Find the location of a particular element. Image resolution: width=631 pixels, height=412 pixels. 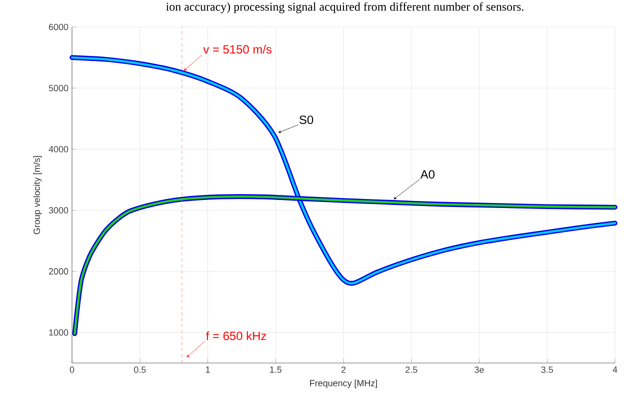

text: ion accuracy) processing signal acquired from different number of sensors. is located at coordinates (345, 8).